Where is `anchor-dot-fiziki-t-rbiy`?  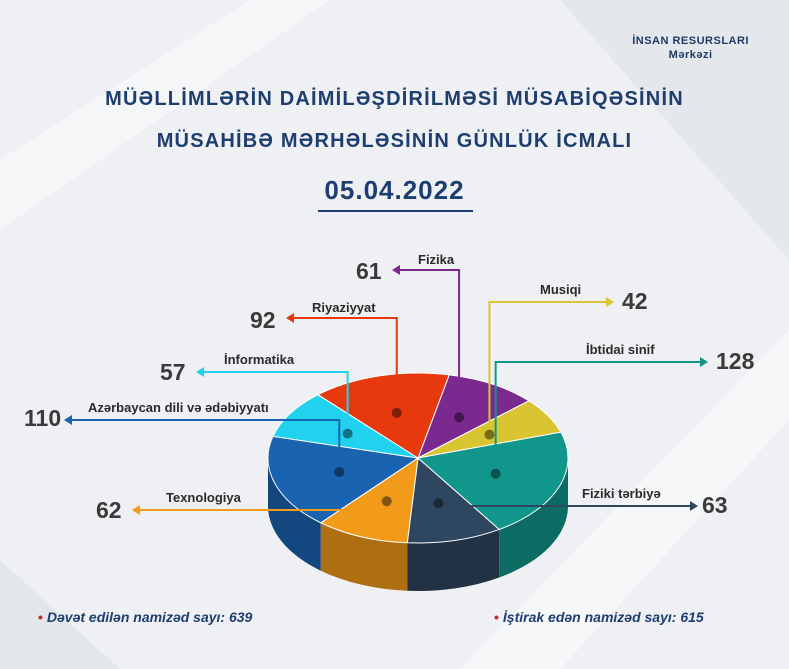
anchor-dot-fiziki-t-rbiy is located at coordinates (438, 503).